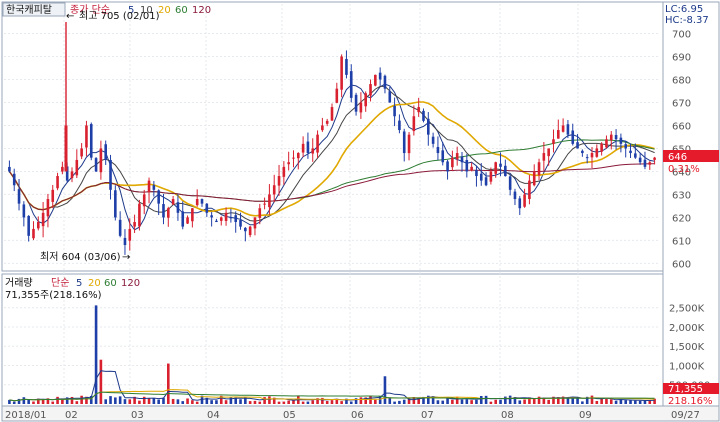 Image resolution: width=720 pixels, height=422 pixels. Describe the element at coordinates (26, 415) in the screenshot. I see `x-axis-label: 2018/01` at that location.